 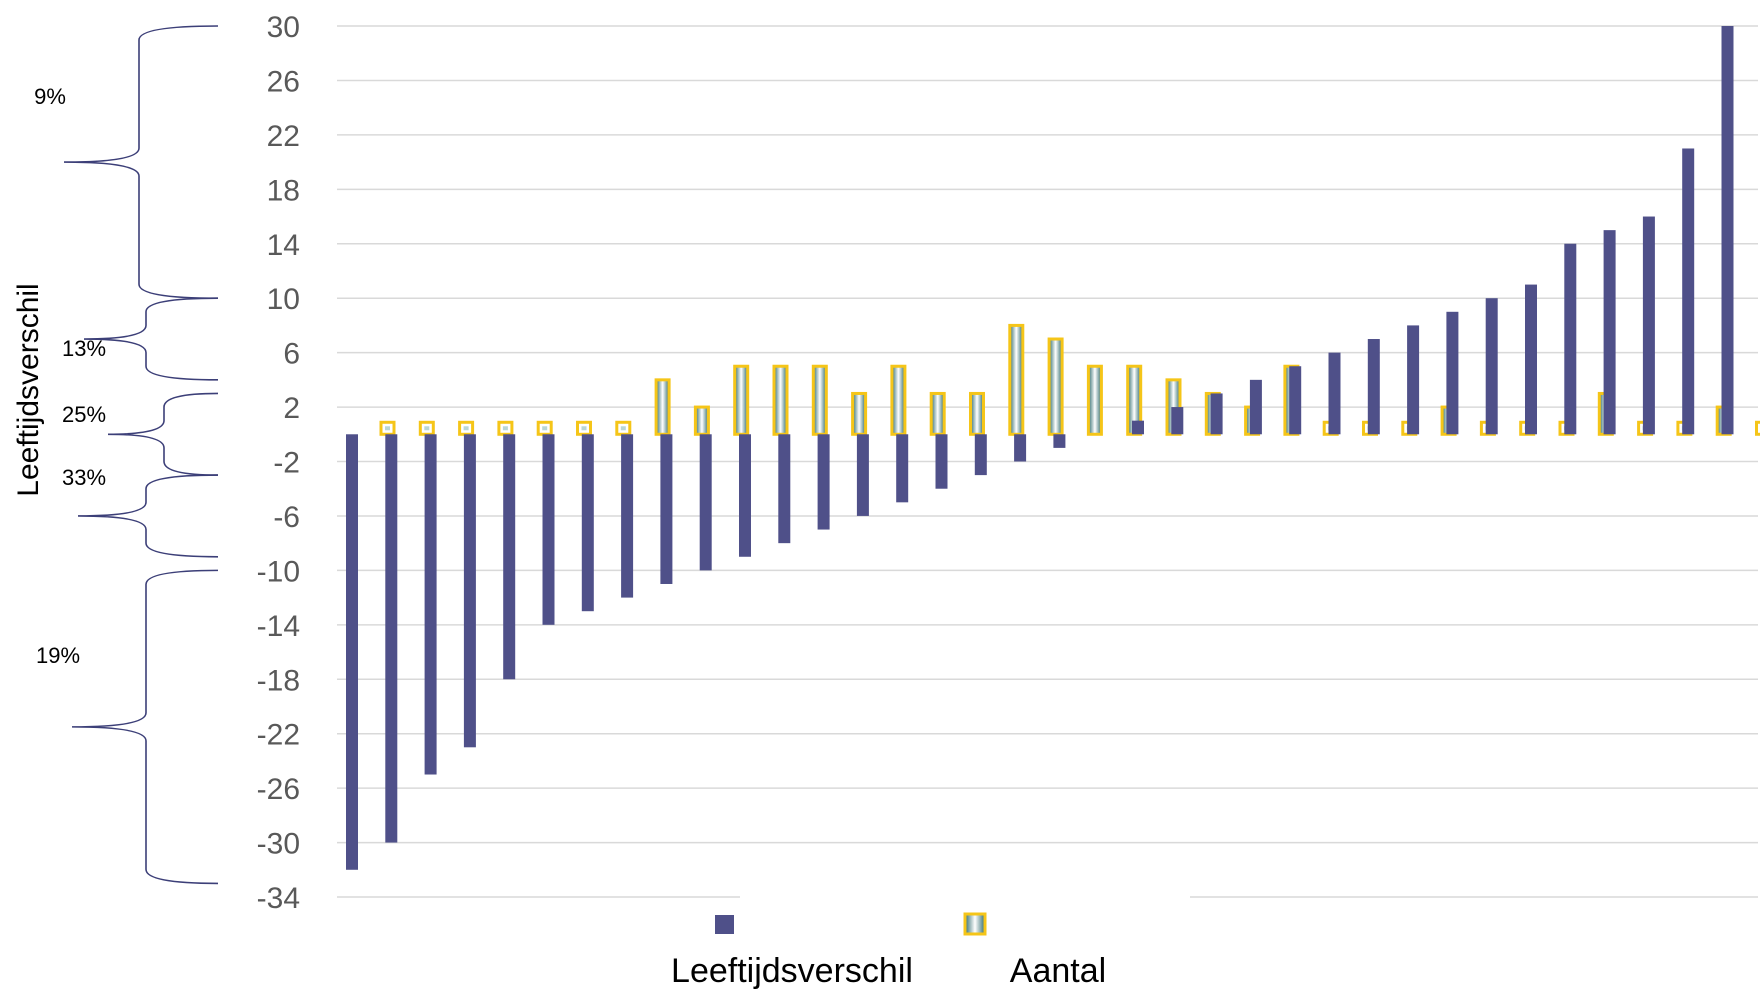 What do you see at coordinates (58, 655) in the screenshot?
I see `brace-label: 19%` at bounding box center [58, 655].